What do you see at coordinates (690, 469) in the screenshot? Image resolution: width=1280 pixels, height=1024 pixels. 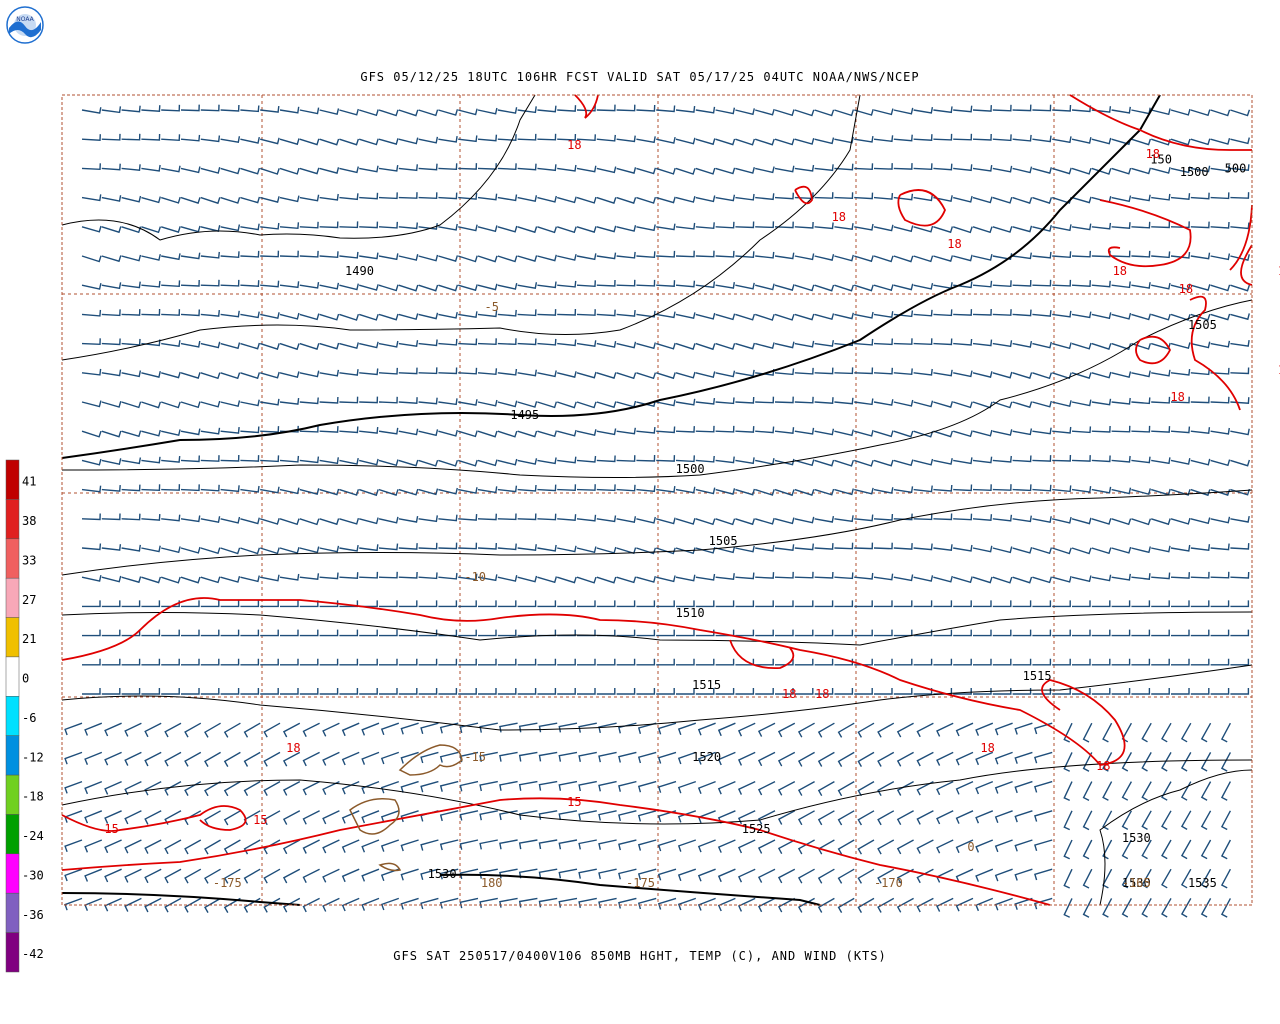 I see `height-label: 1500` at bounding box center [690, 469].